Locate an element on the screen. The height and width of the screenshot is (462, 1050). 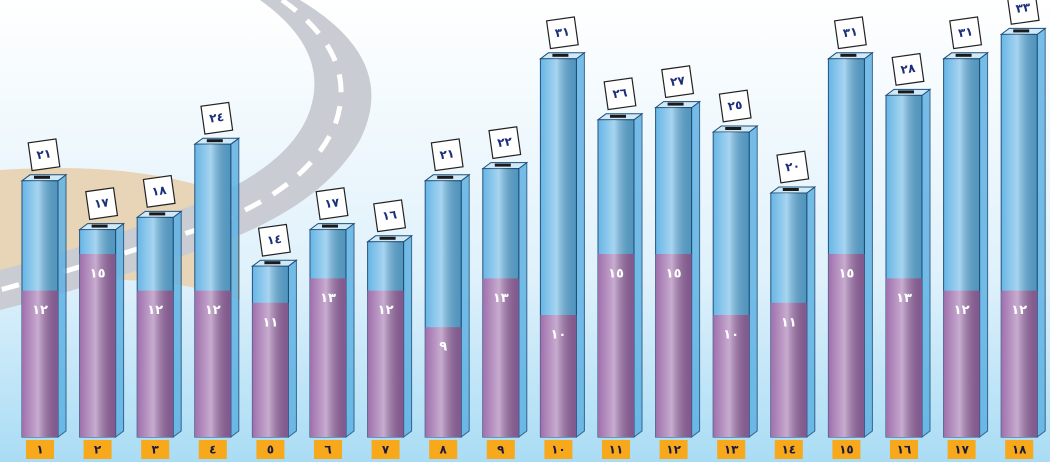
value-label: ١٦ is located at coordinates (389, 215).